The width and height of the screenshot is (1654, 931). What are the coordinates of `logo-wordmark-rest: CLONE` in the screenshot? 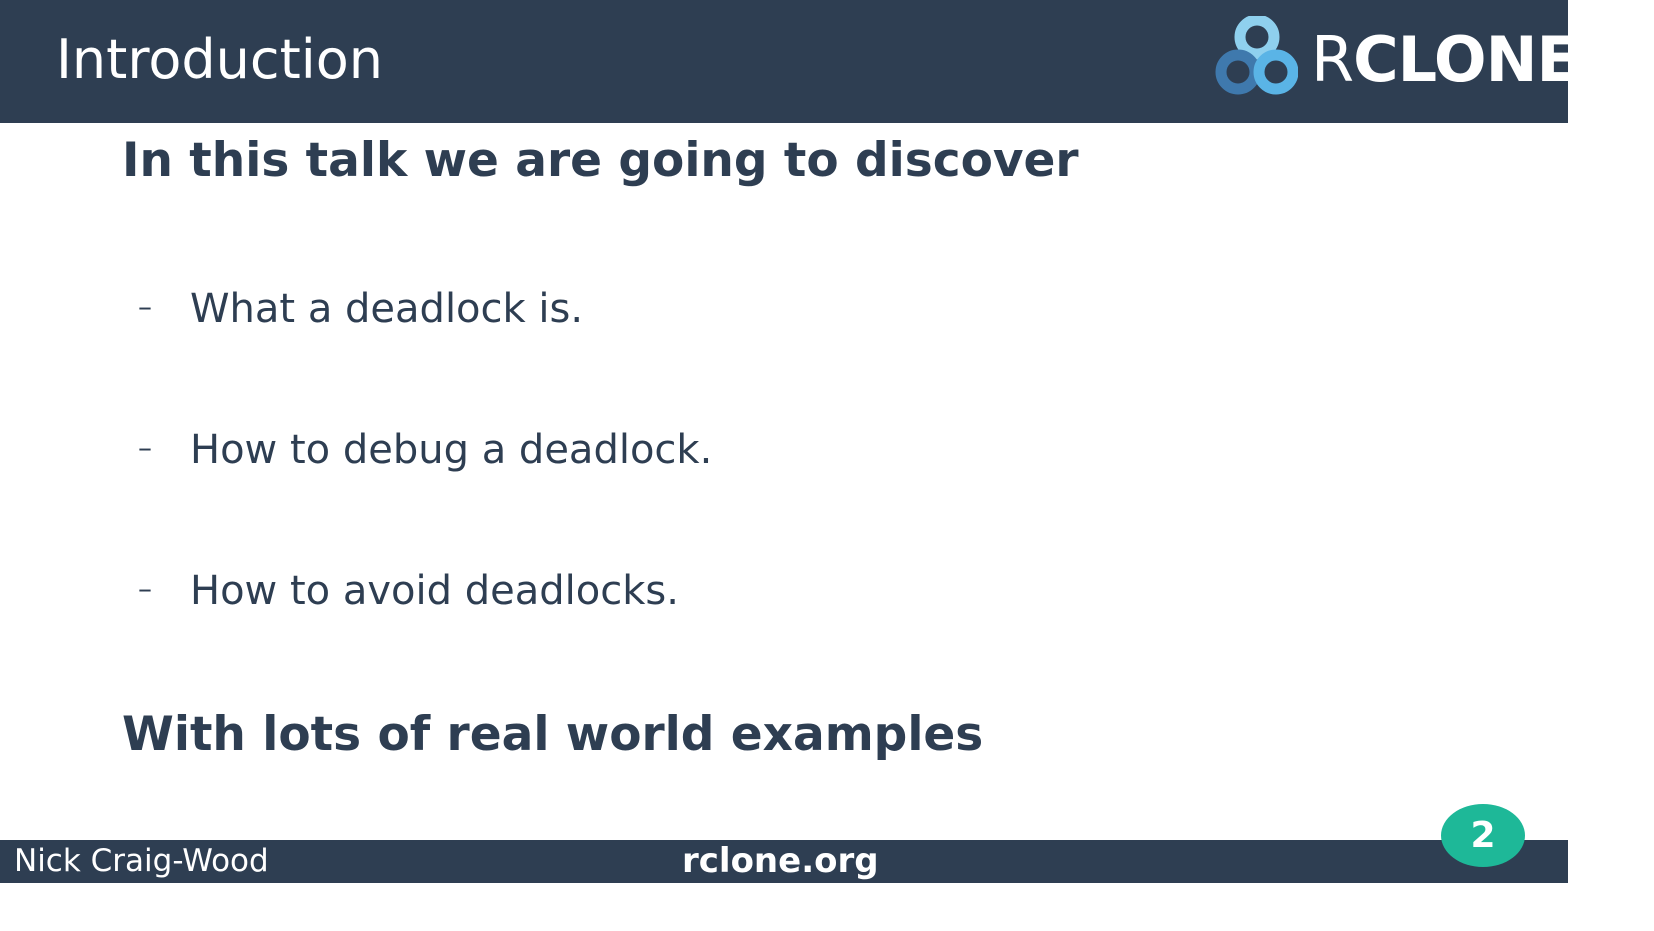 It's located at (1466, 59).